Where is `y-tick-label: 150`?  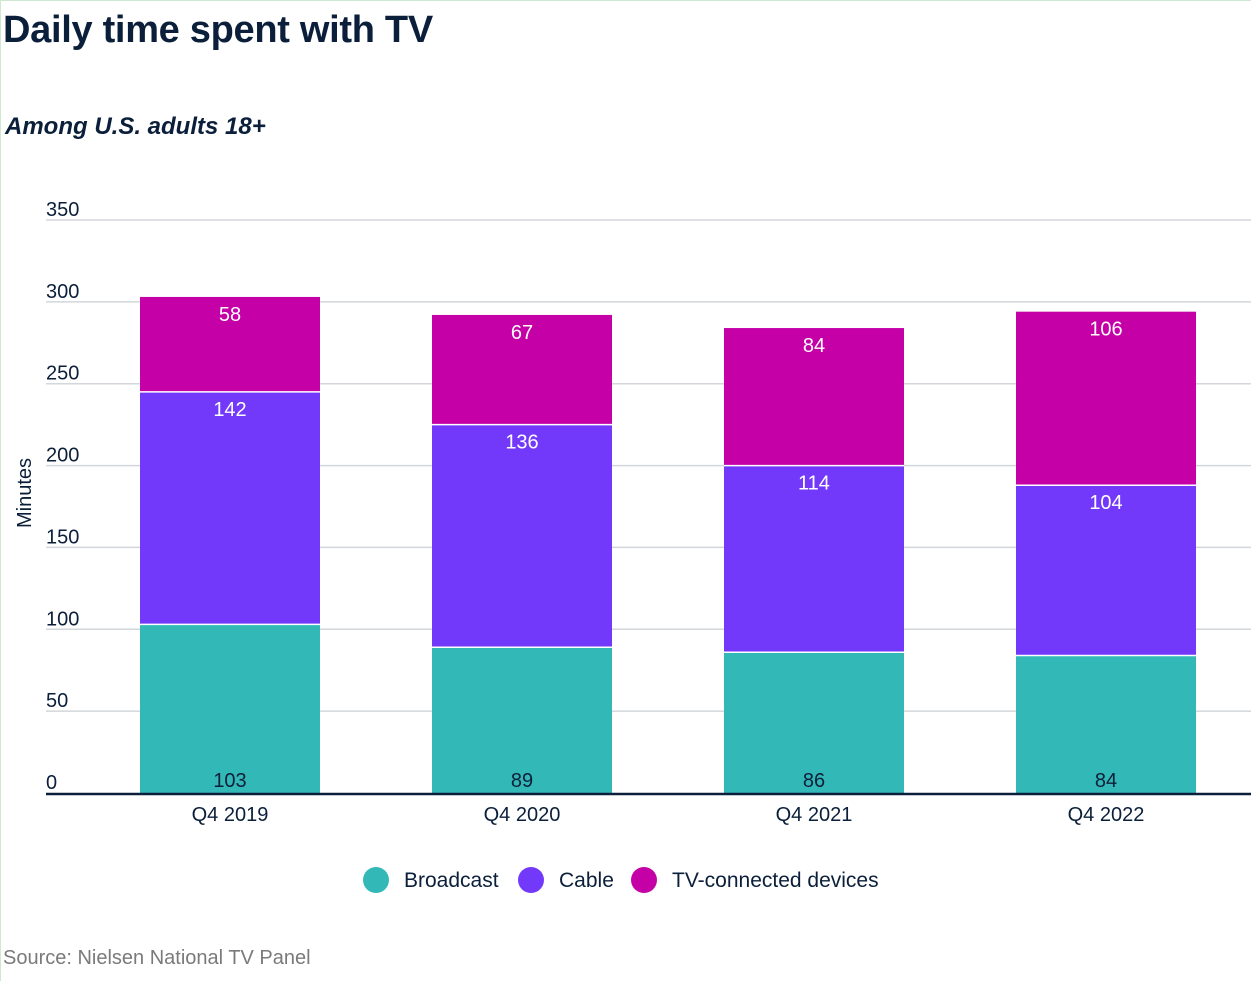
y-tick-label: 150 is located at coordinates (62, 537).